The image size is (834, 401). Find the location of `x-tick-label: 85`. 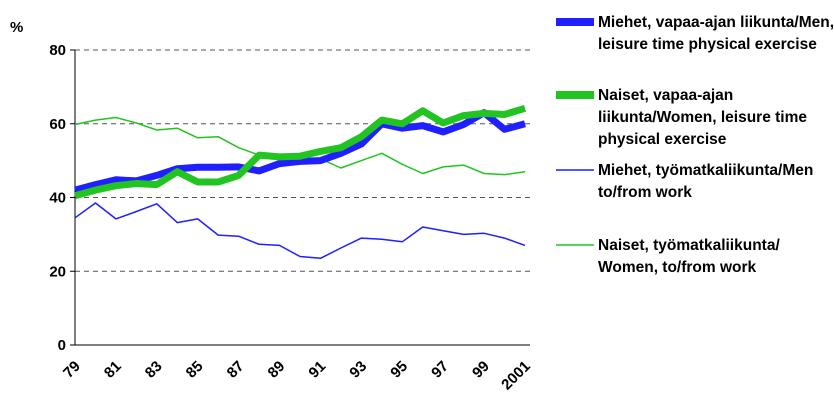

x-tick-label: 85 is located at coordinates (195, 370).